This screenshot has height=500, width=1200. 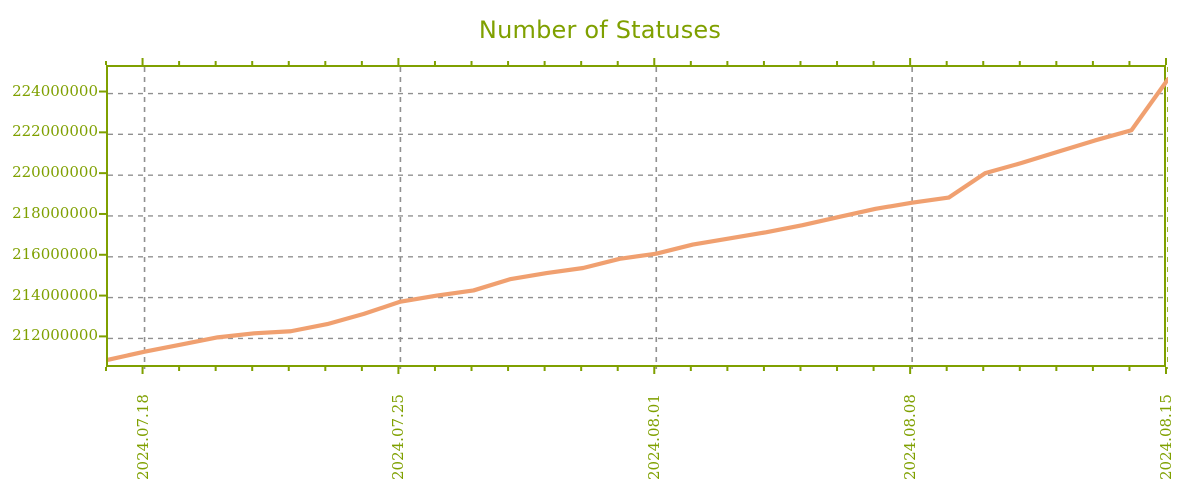 What do you see at coordinates (55, 172) in the screenshot?
I see `y-axis-tick-label: 220000000` at bounding box center [55, 172].